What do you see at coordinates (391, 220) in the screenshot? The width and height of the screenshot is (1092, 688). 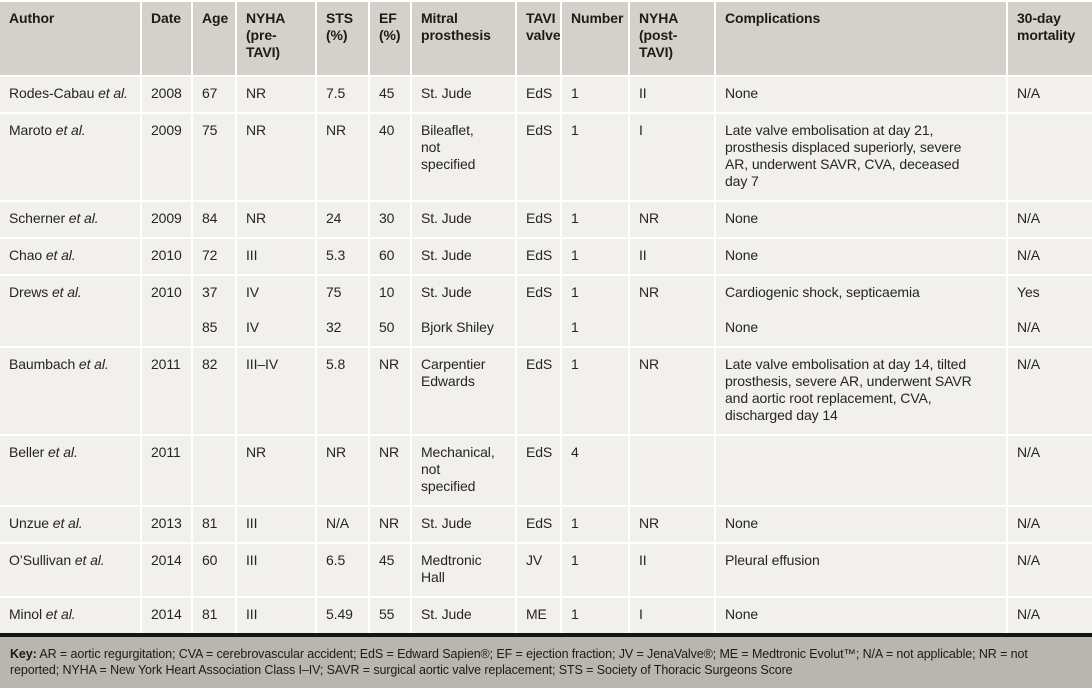 I see `cell-ef: 30` at bounding box center [391, 220].